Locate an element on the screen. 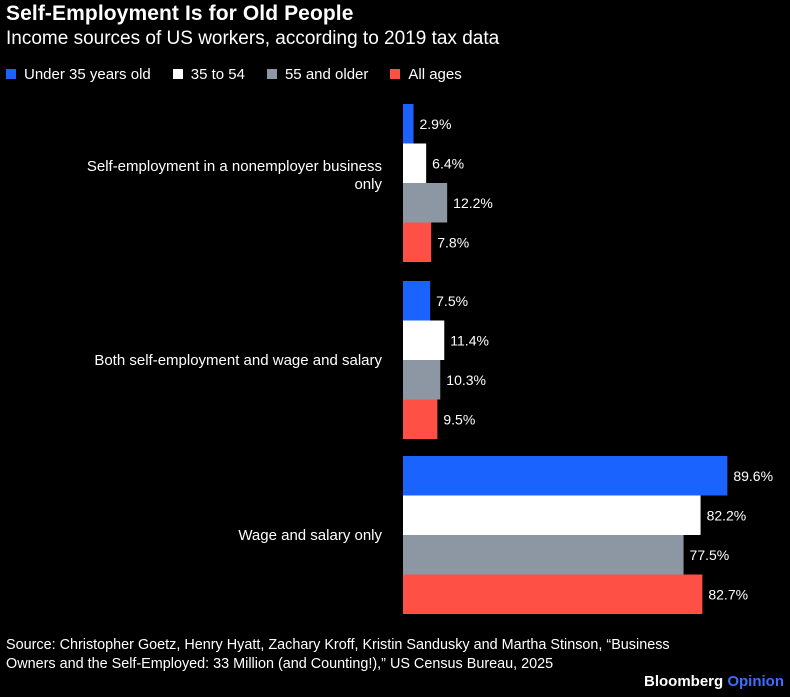  legend-label: 35 to 54 is located at coordinates (217, 74).